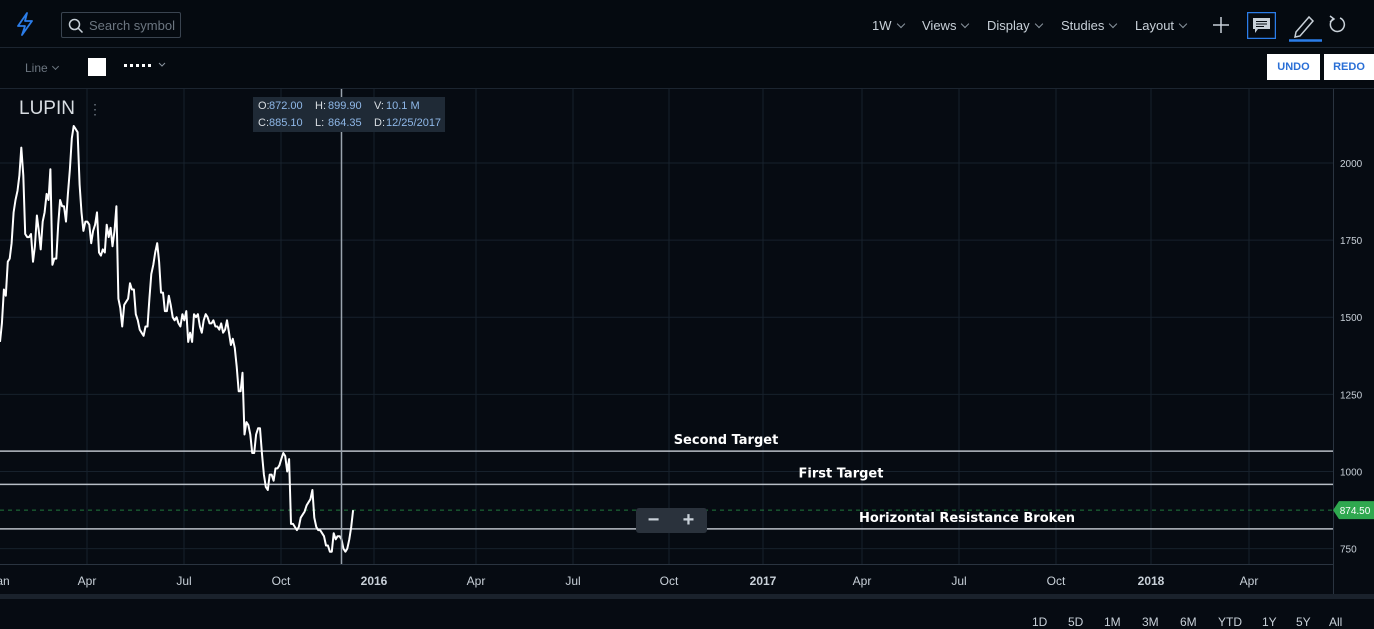  Describe the element at coordinates (414, 123) in the screenshot. I see `date-value: 12/25/2017` at that location.